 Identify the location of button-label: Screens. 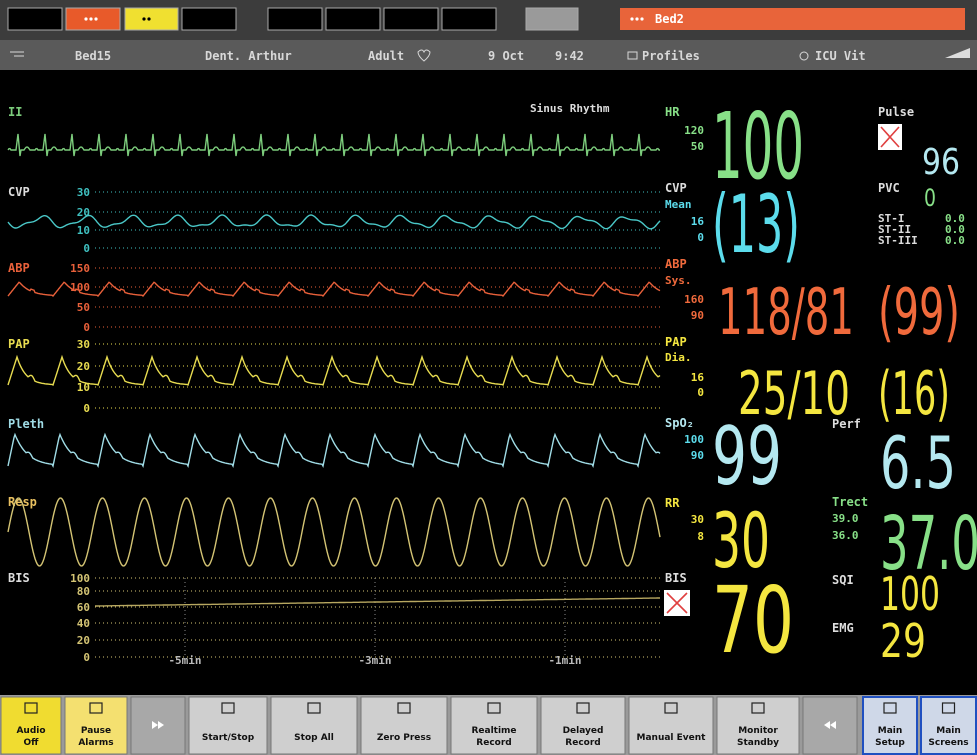
(948, 743).